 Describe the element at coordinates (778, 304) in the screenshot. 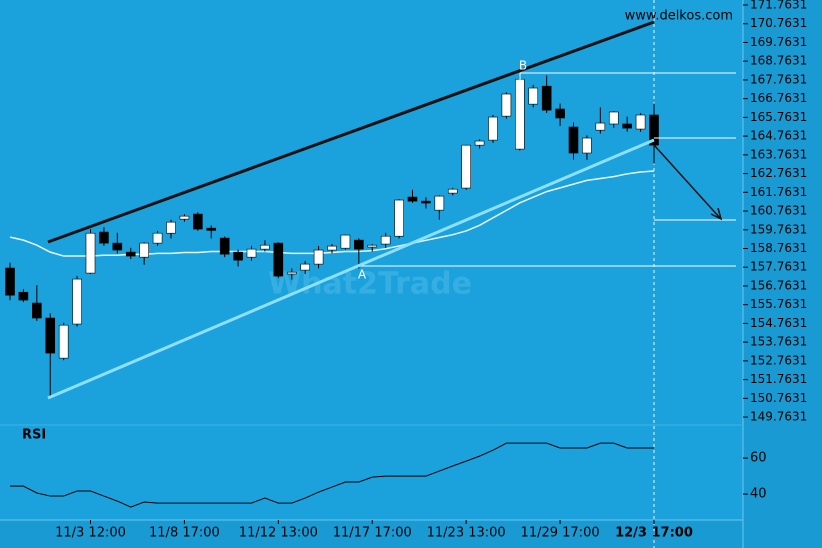

I see `y-tick-label: 155.7631` at that location.